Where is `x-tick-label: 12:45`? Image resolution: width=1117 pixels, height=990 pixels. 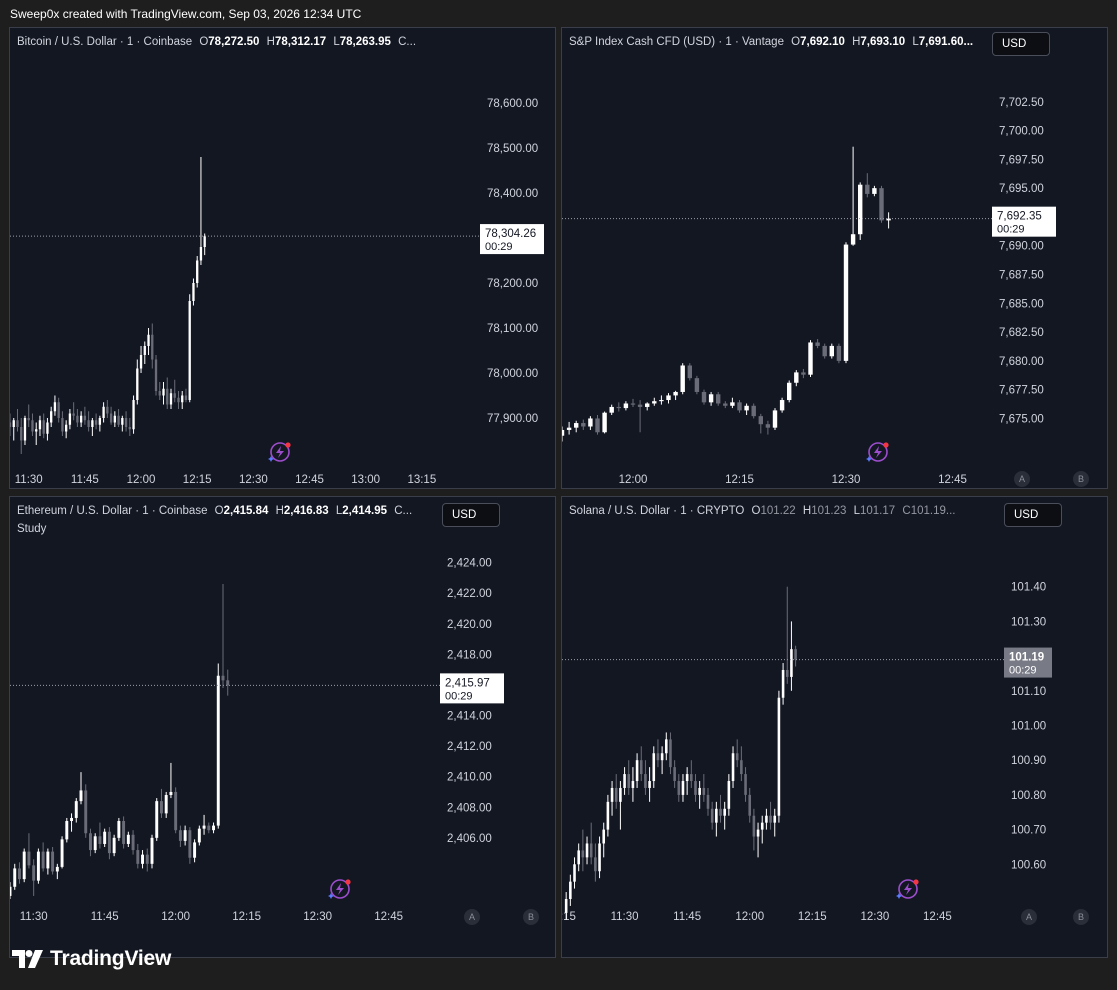 x-tick-label: 12:45 is located at coordinates (937, 917).